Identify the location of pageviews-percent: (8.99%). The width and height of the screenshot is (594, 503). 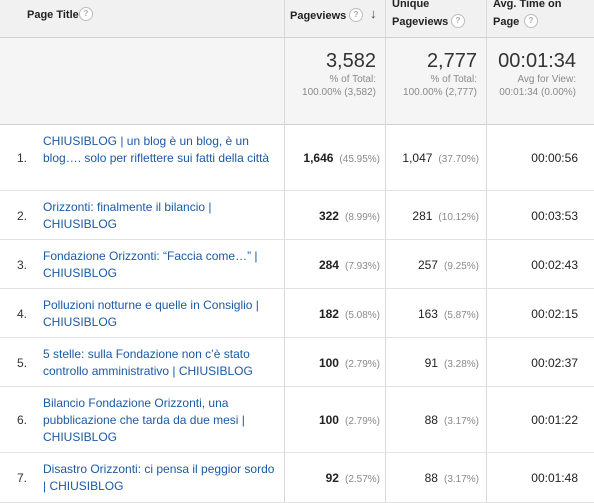
(362, 217).